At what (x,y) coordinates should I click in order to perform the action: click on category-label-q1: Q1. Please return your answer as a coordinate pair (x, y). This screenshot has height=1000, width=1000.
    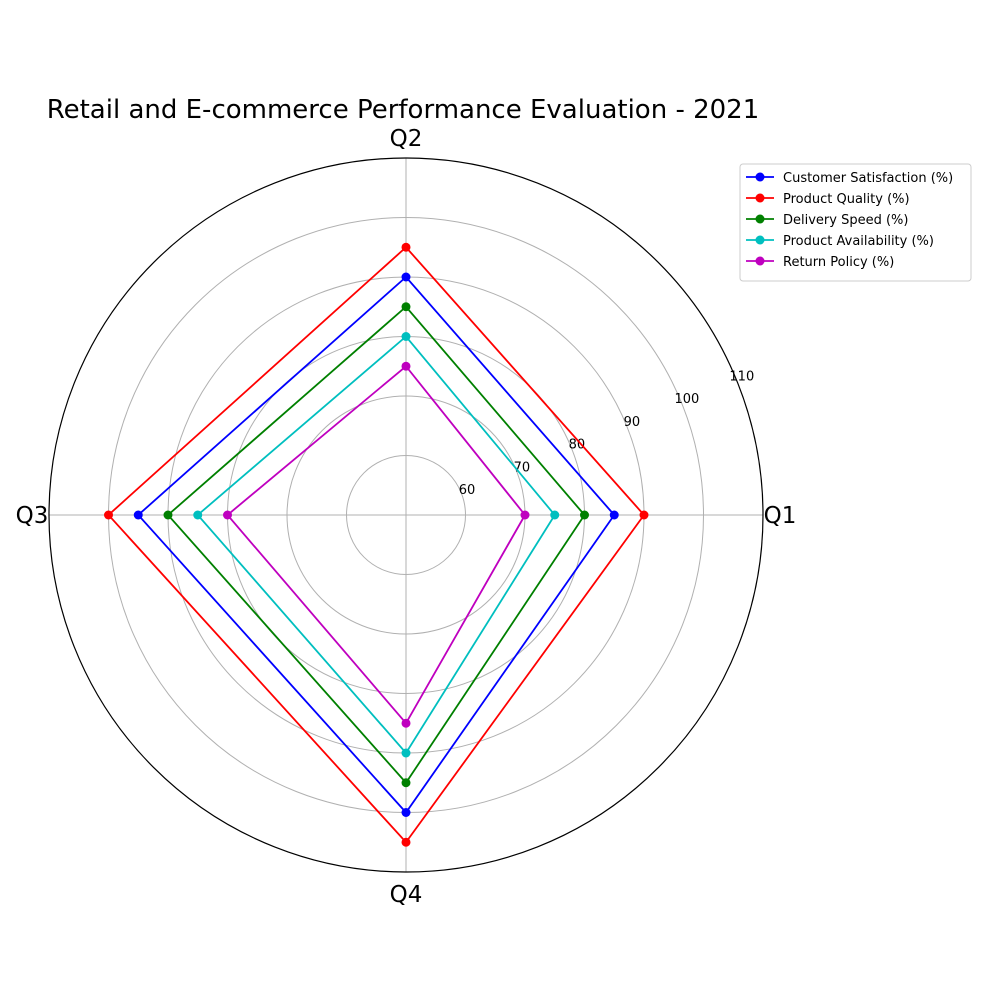
    Looking at the image, I should click on (780, 516).